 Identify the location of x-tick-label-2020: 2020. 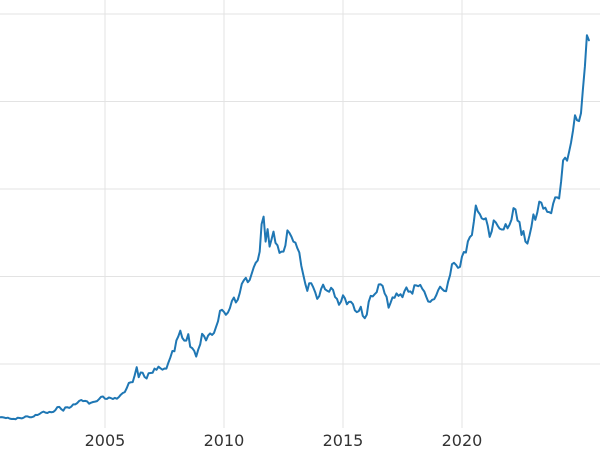
(462, 440).